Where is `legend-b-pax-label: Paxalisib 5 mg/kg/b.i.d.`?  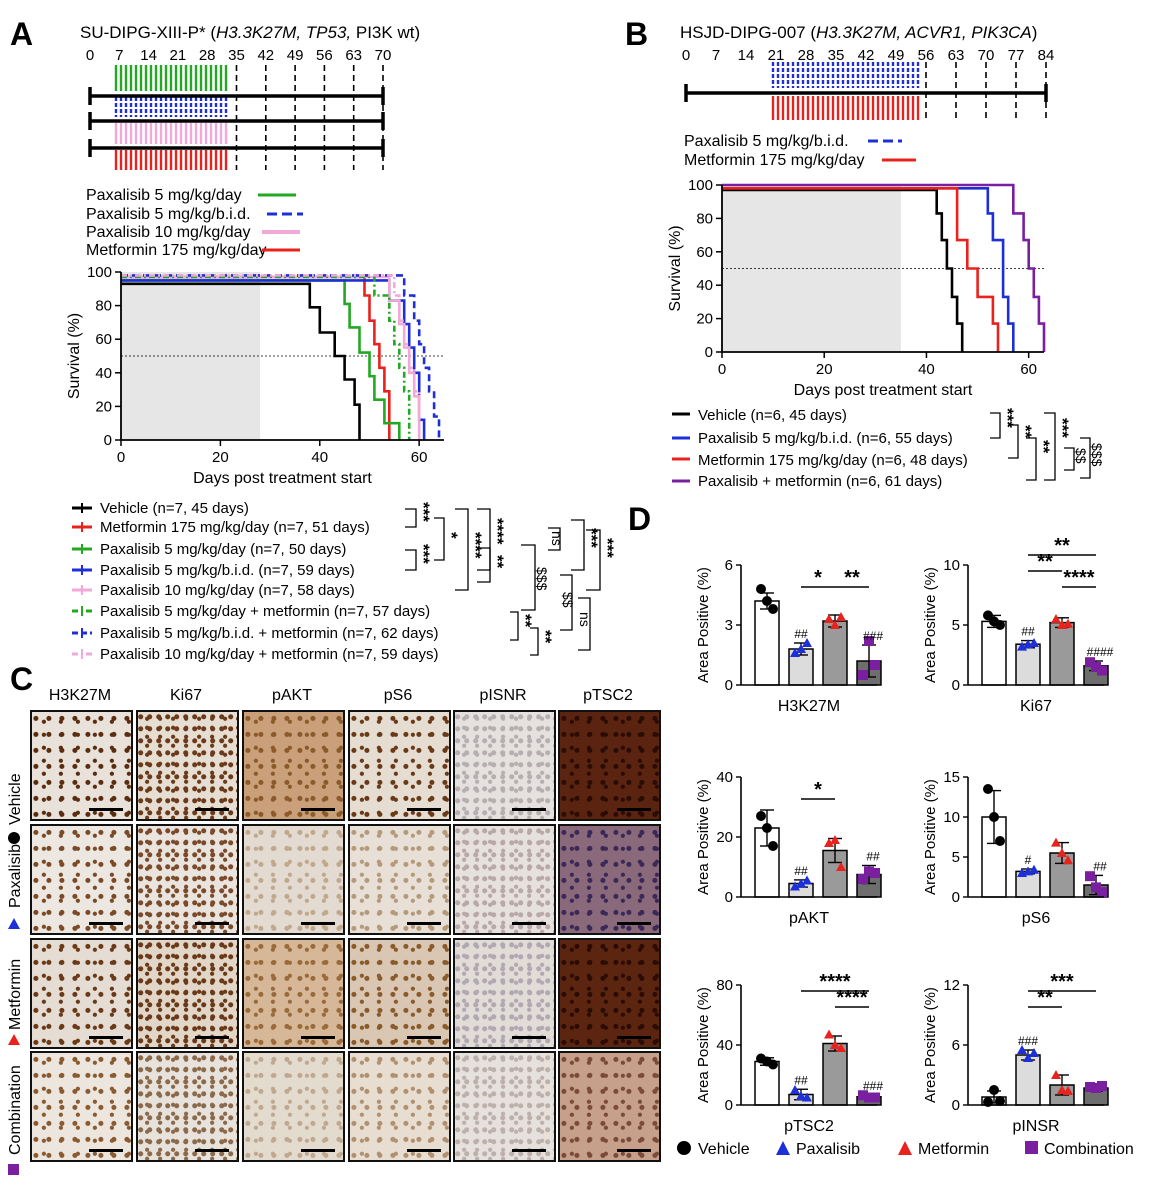
legend-b-pax-label: Paxalisib 5 mg/kg/b.i.d. is located at coordinates (766, 141).